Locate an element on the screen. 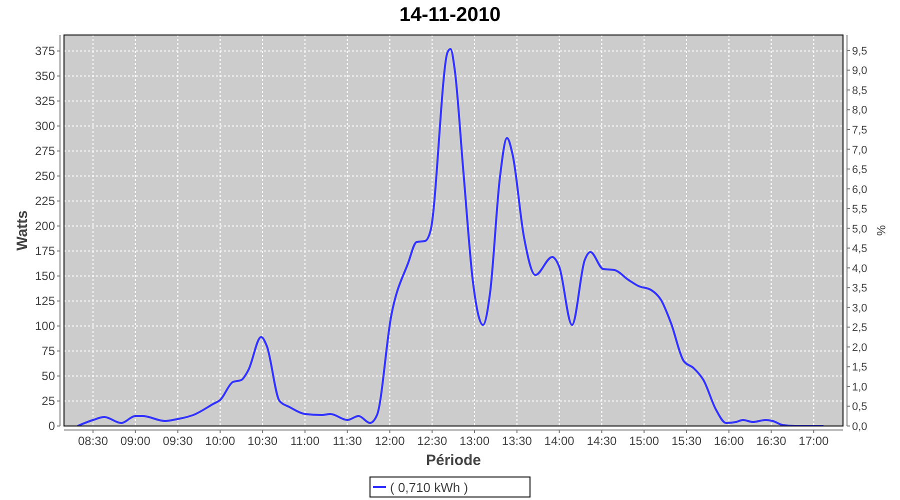  y2-tick-label: 2,0 is located at coordinates (860, 348).